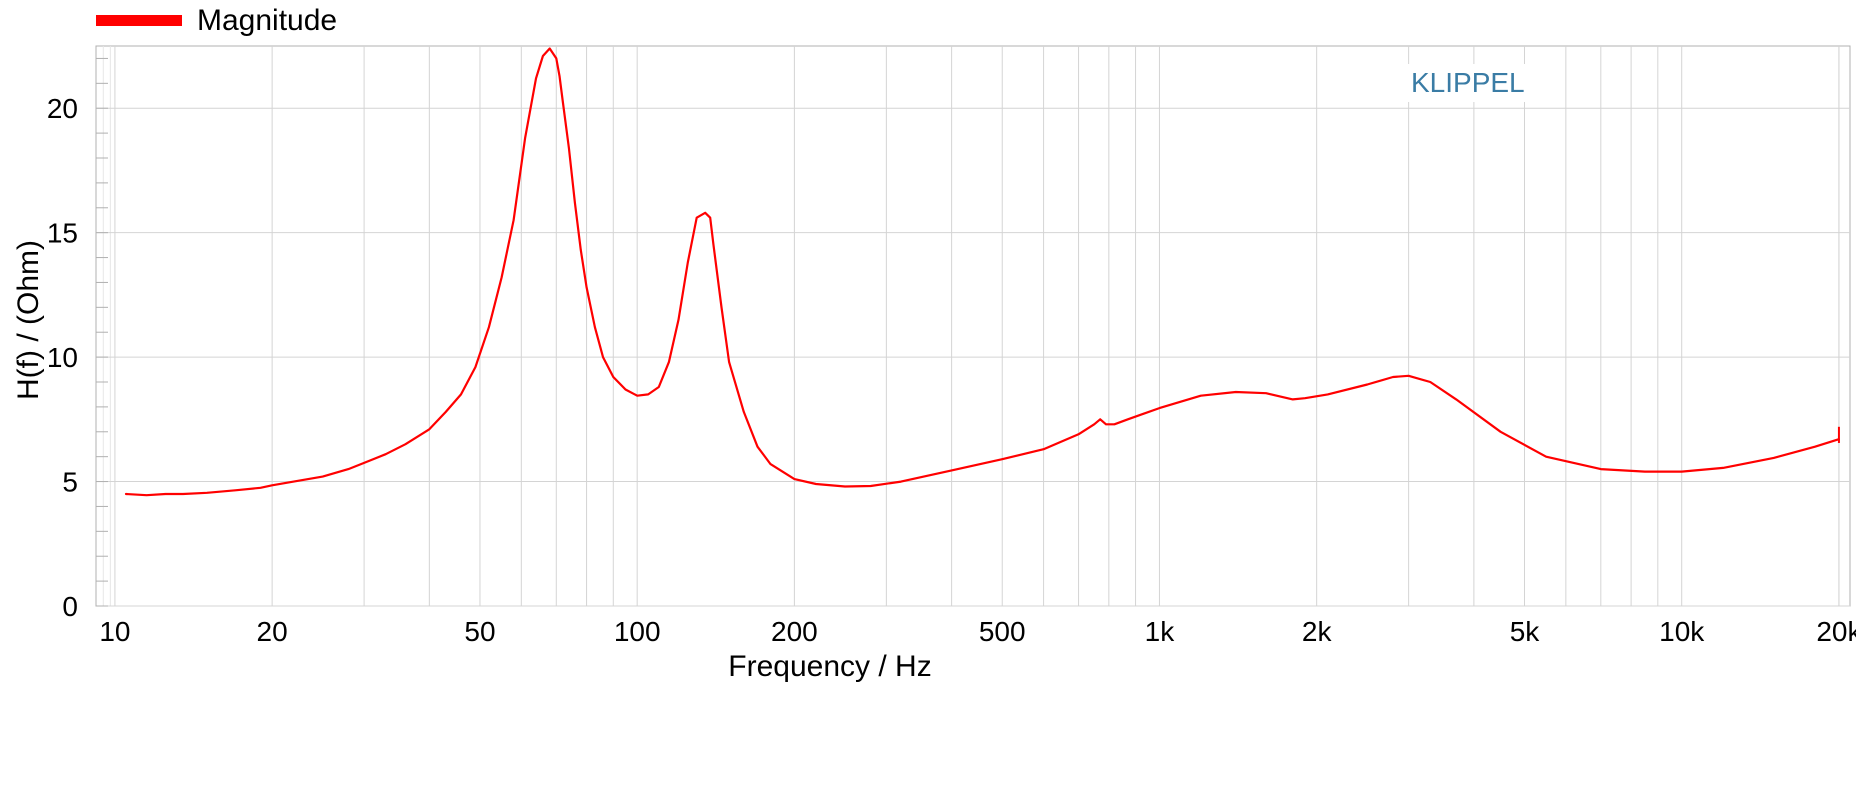 This screenshot has height=811, width=1856. What do you see at coordinates (139, 20) in the screenshot?
I see `legend-swatch` at bounding box center [139, 20].